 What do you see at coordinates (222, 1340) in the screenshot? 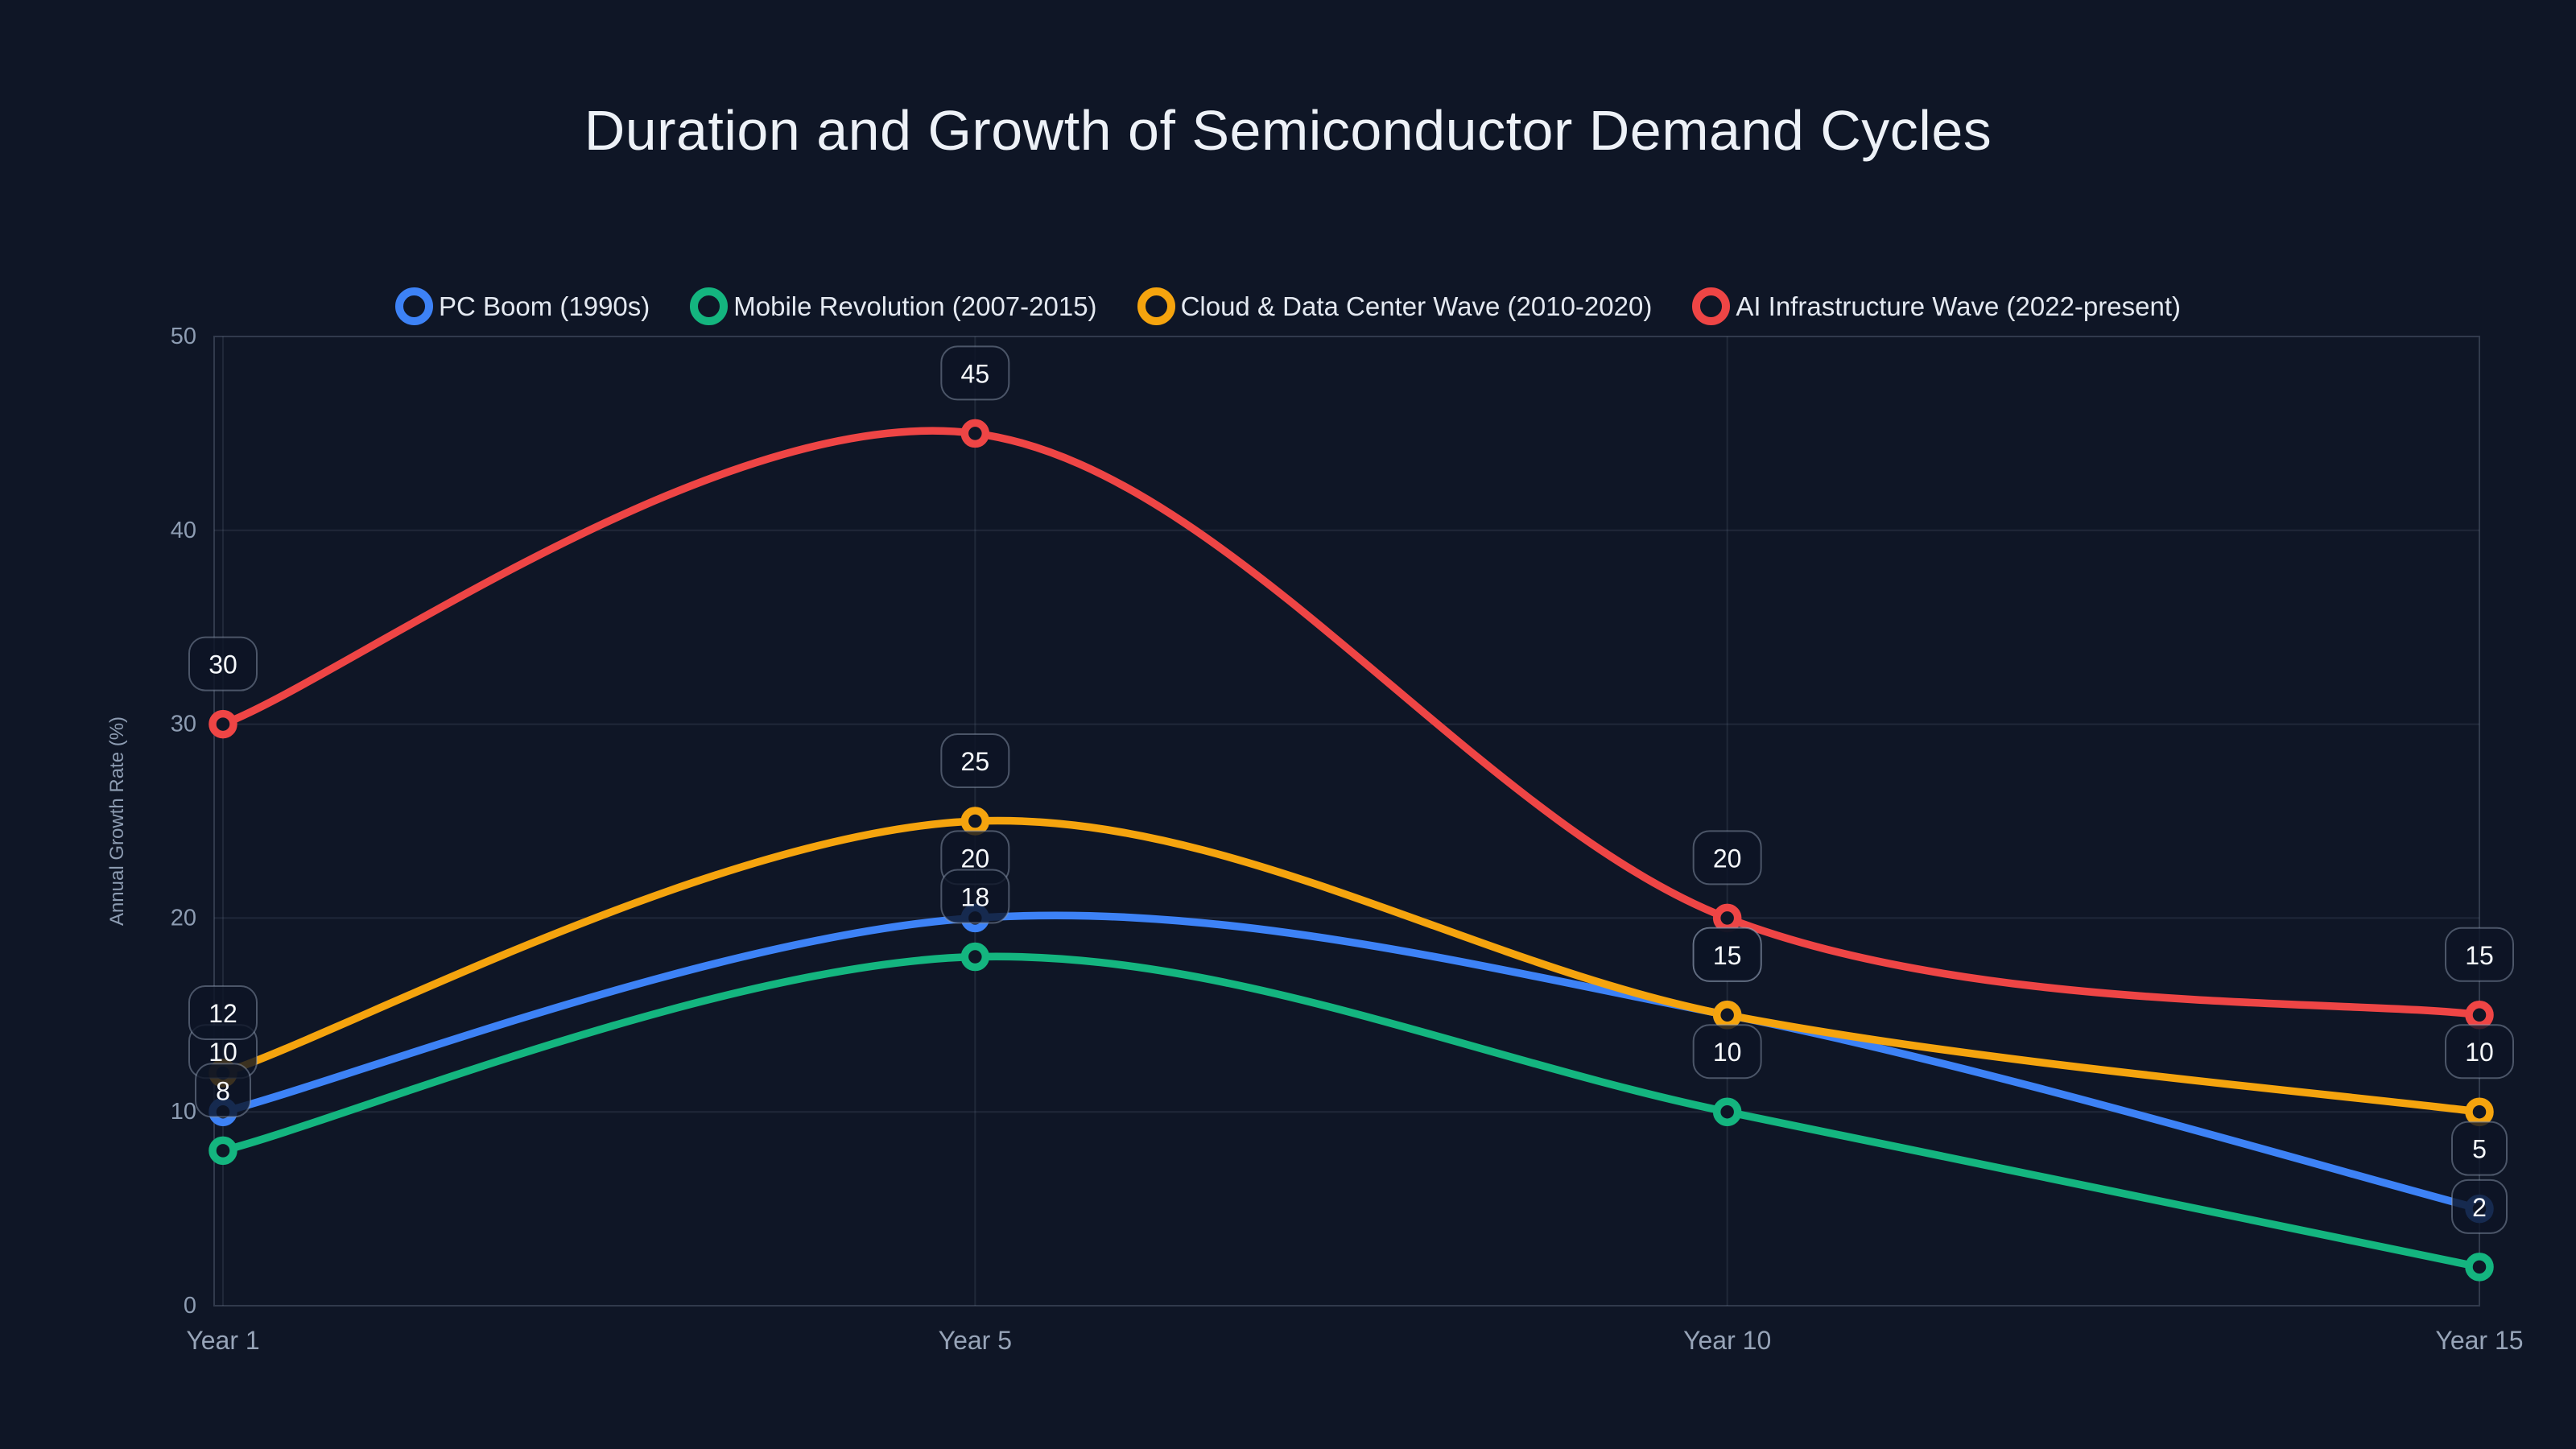
I see `x-tick-label: Year 1` at bounding box center [222, 1340].